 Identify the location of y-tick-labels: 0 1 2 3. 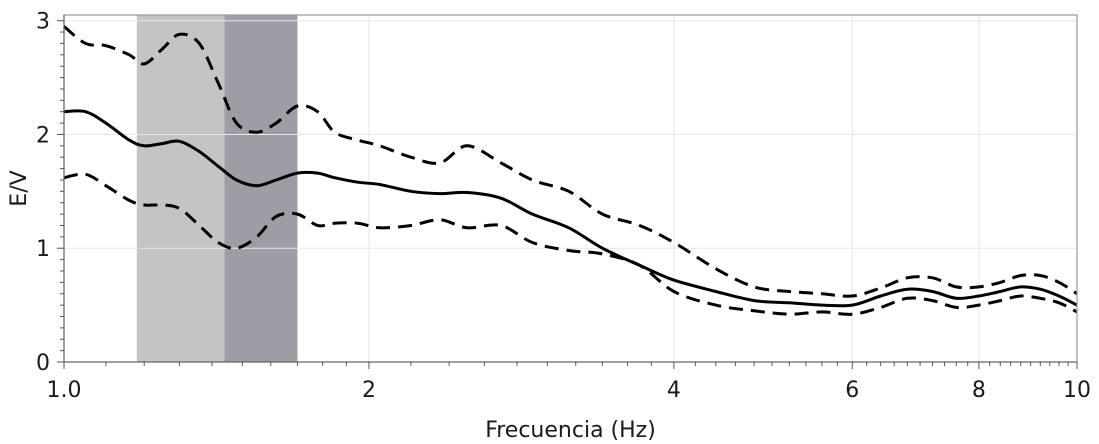
(43, 193).